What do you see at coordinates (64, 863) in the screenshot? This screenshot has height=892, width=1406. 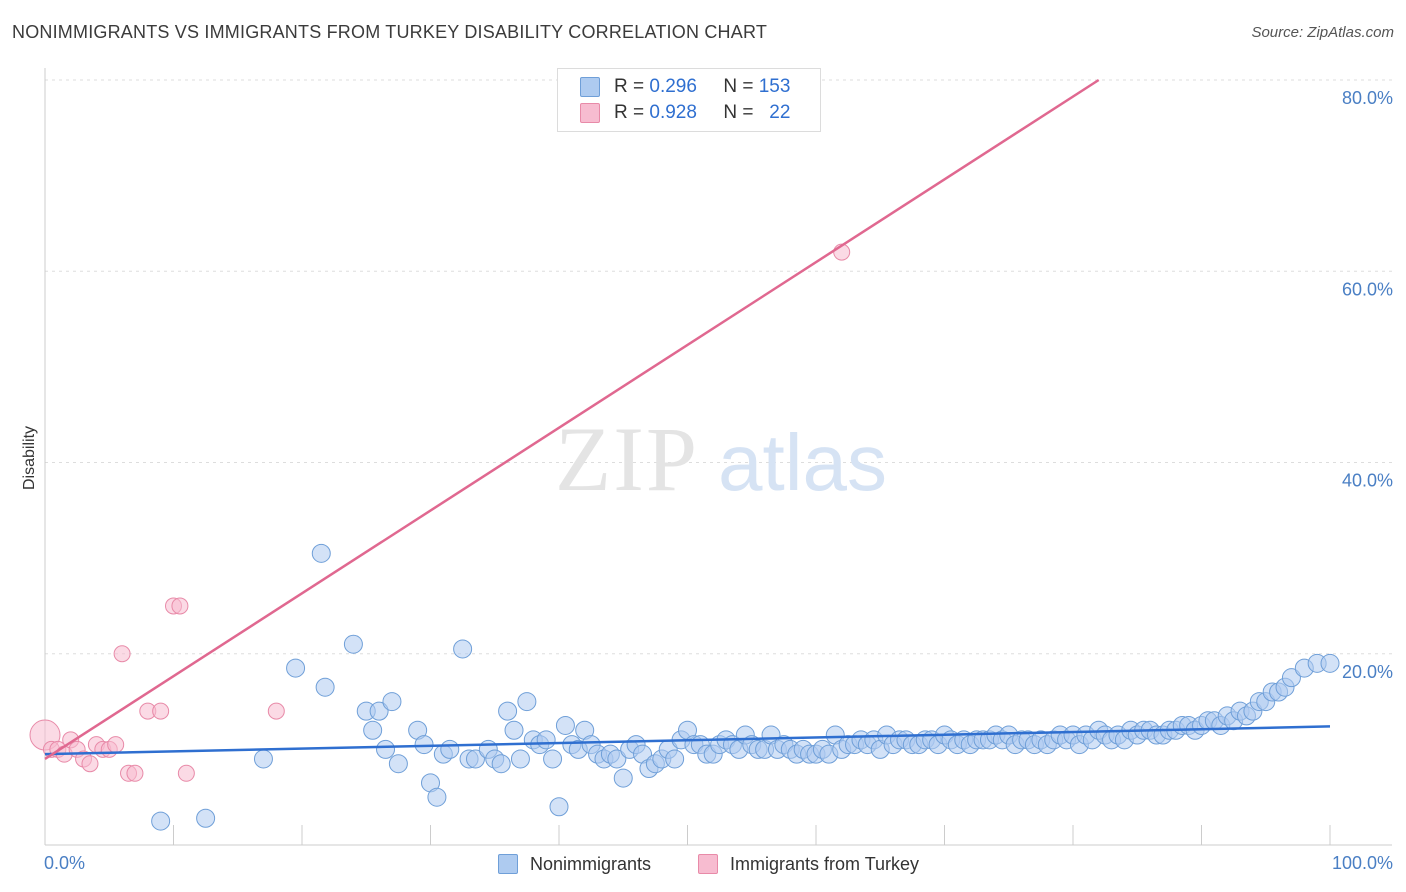 I see `x-tick-label-0: 0.0%` at bounding box center [64, 863].